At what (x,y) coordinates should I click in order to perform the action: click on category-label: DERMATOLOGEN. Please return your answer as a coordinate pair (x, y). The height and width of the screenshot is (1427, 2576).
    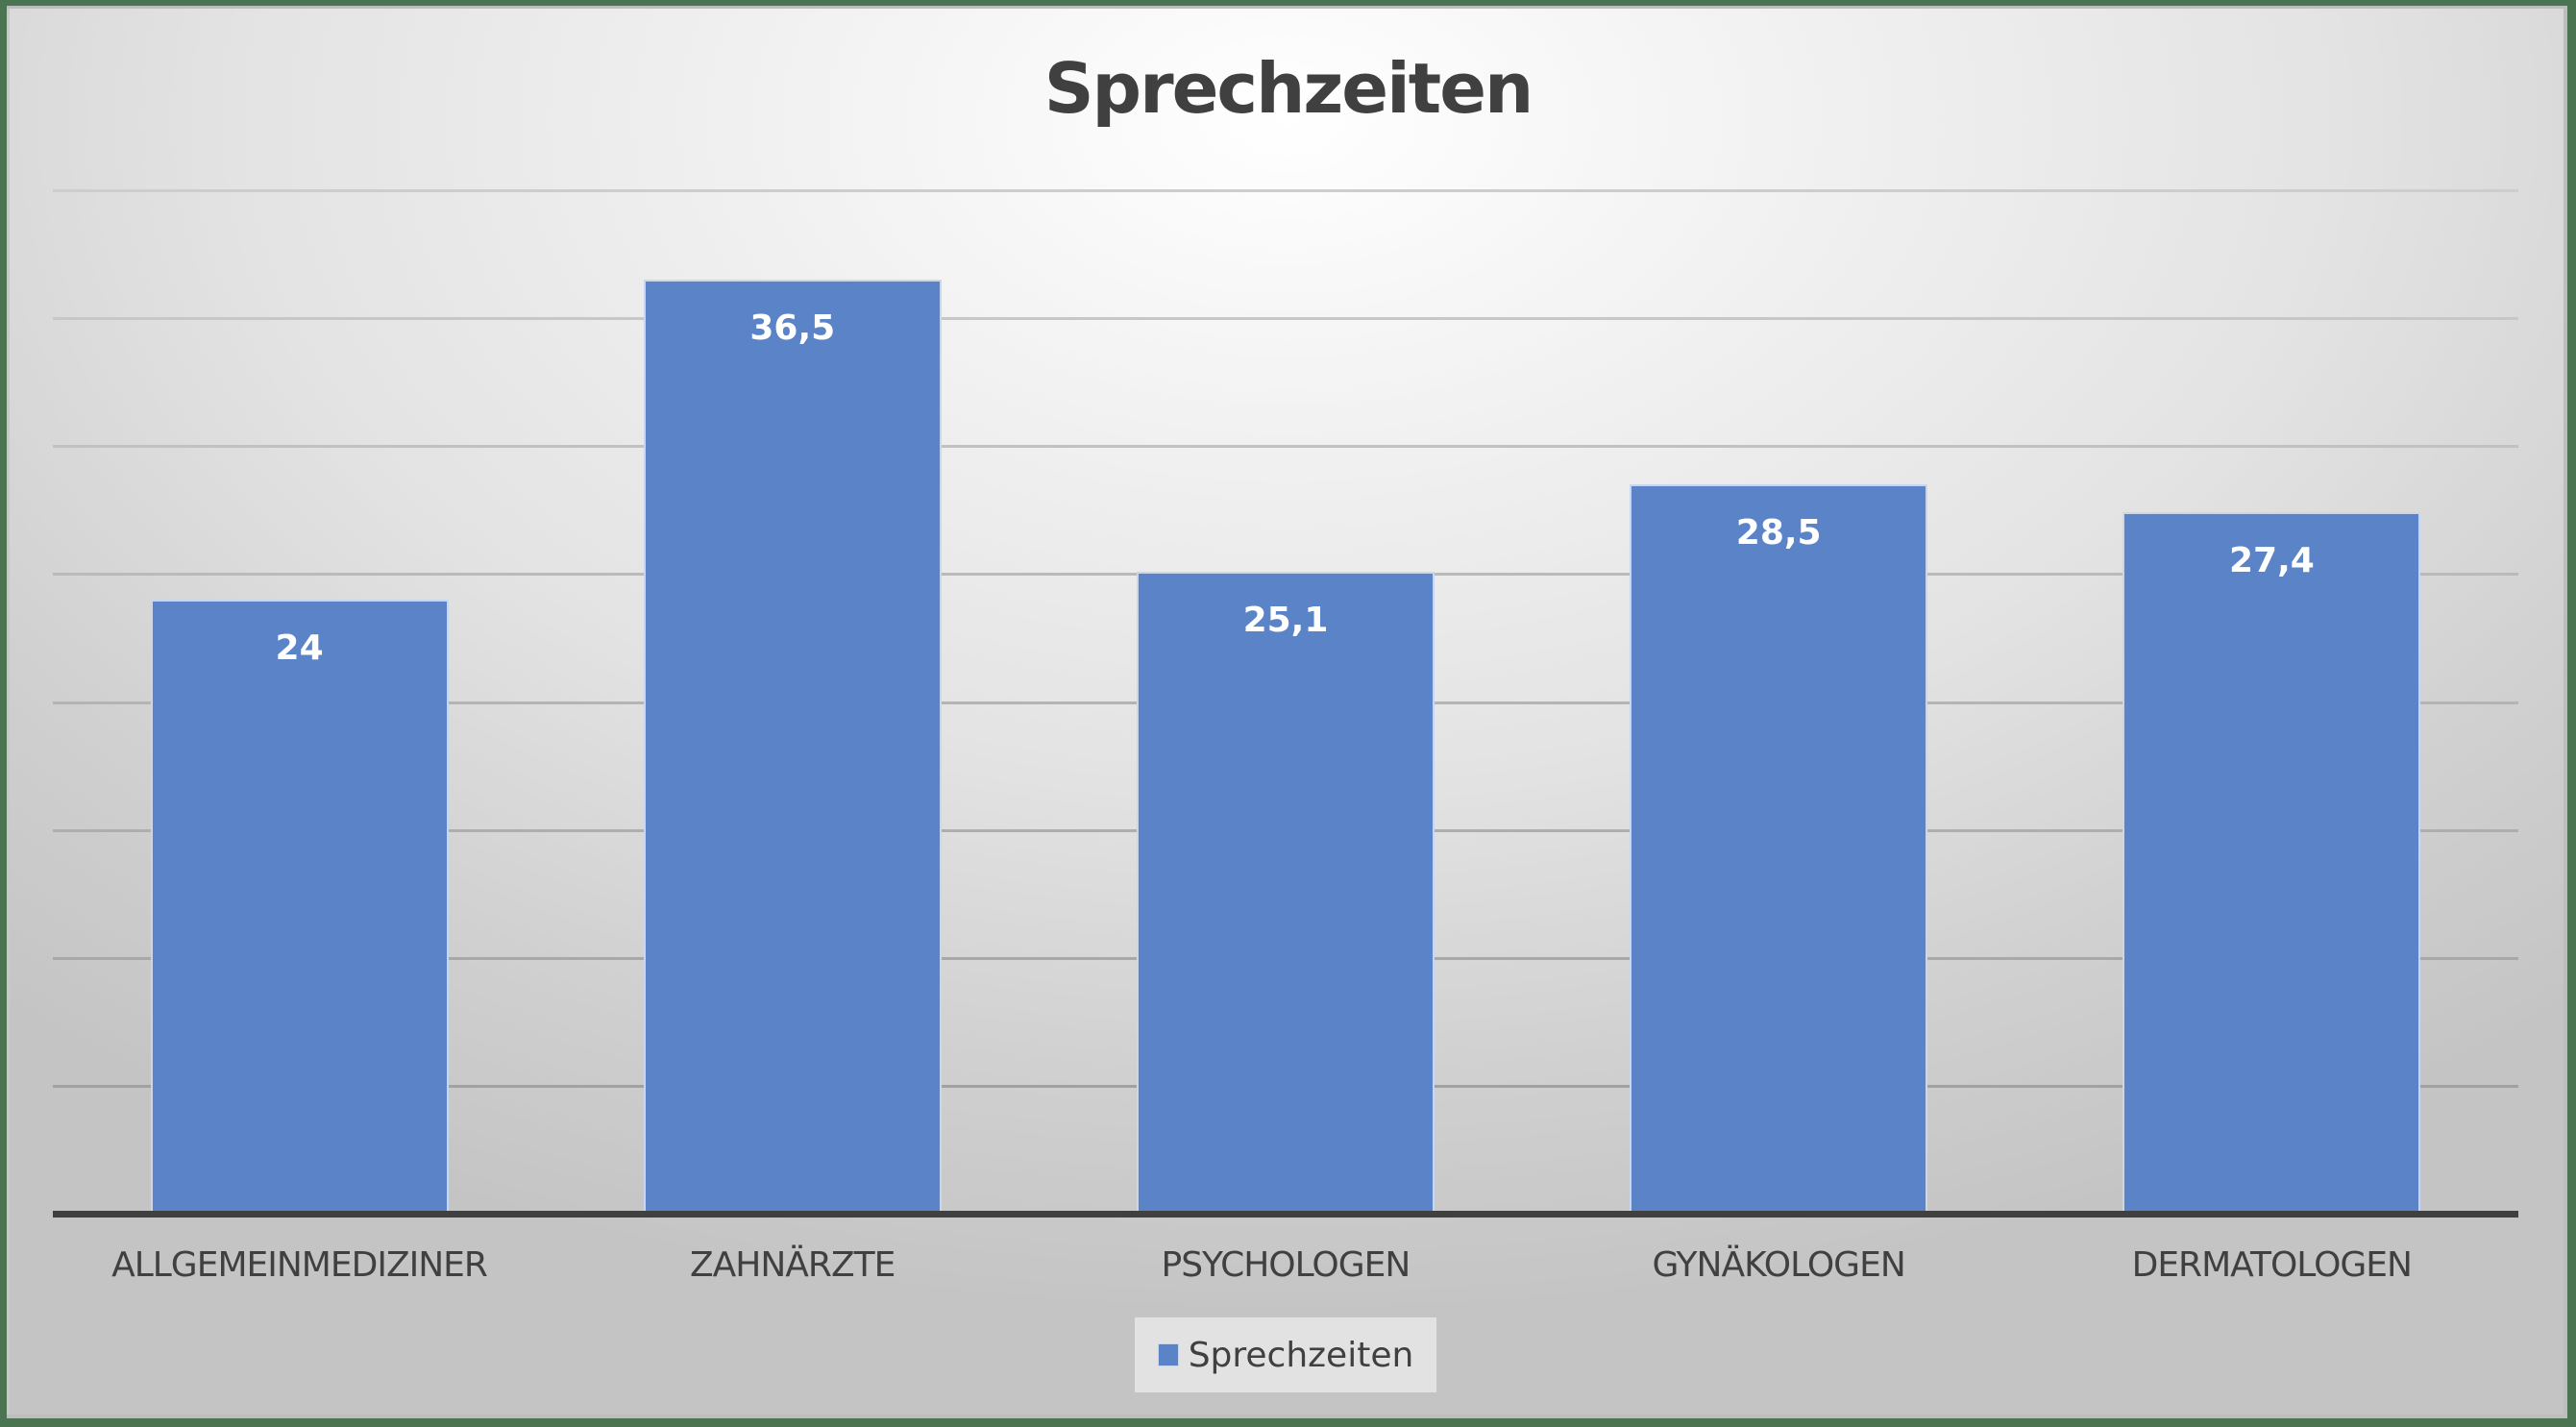
    Looking at the image, I should click on (2272, 1265).